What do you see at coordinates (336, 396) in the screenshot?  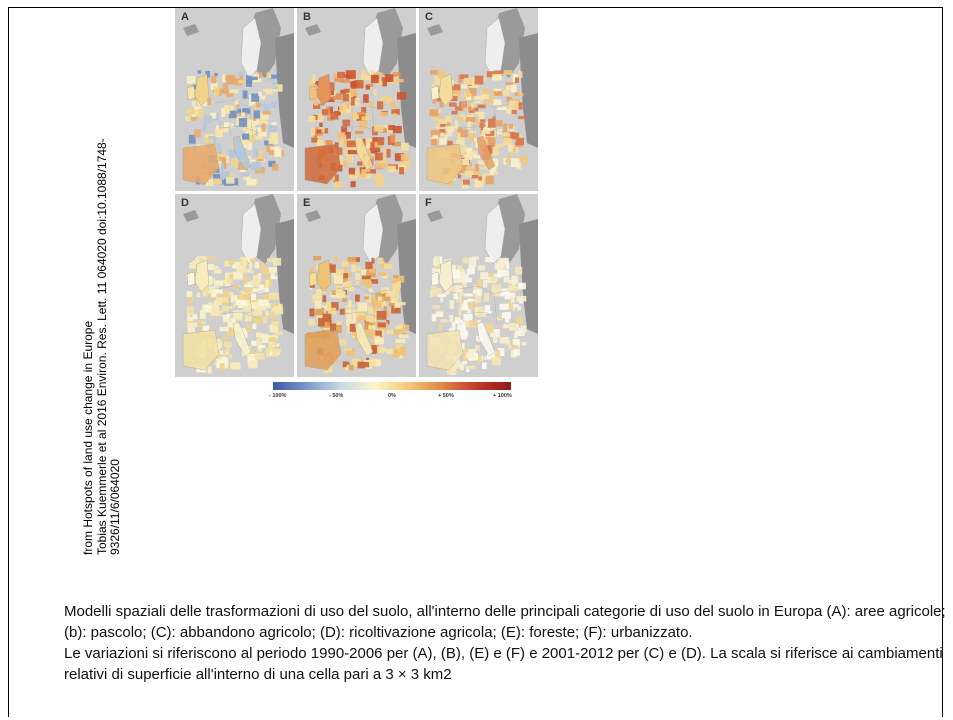 I see `colorbar-tick-label: - 50%` at bounding box center [336, 396].